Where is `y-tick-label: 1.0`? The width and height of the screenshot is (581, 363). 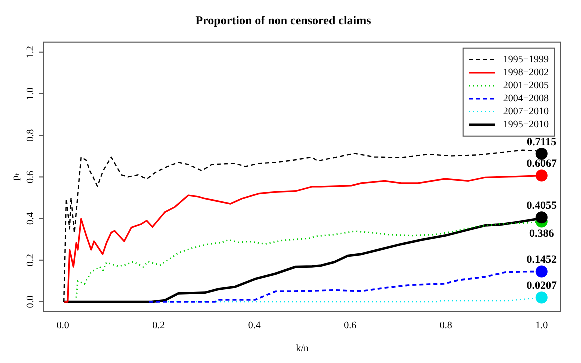 y-tick-label: 1.0 is located at coordinates (31, 94).